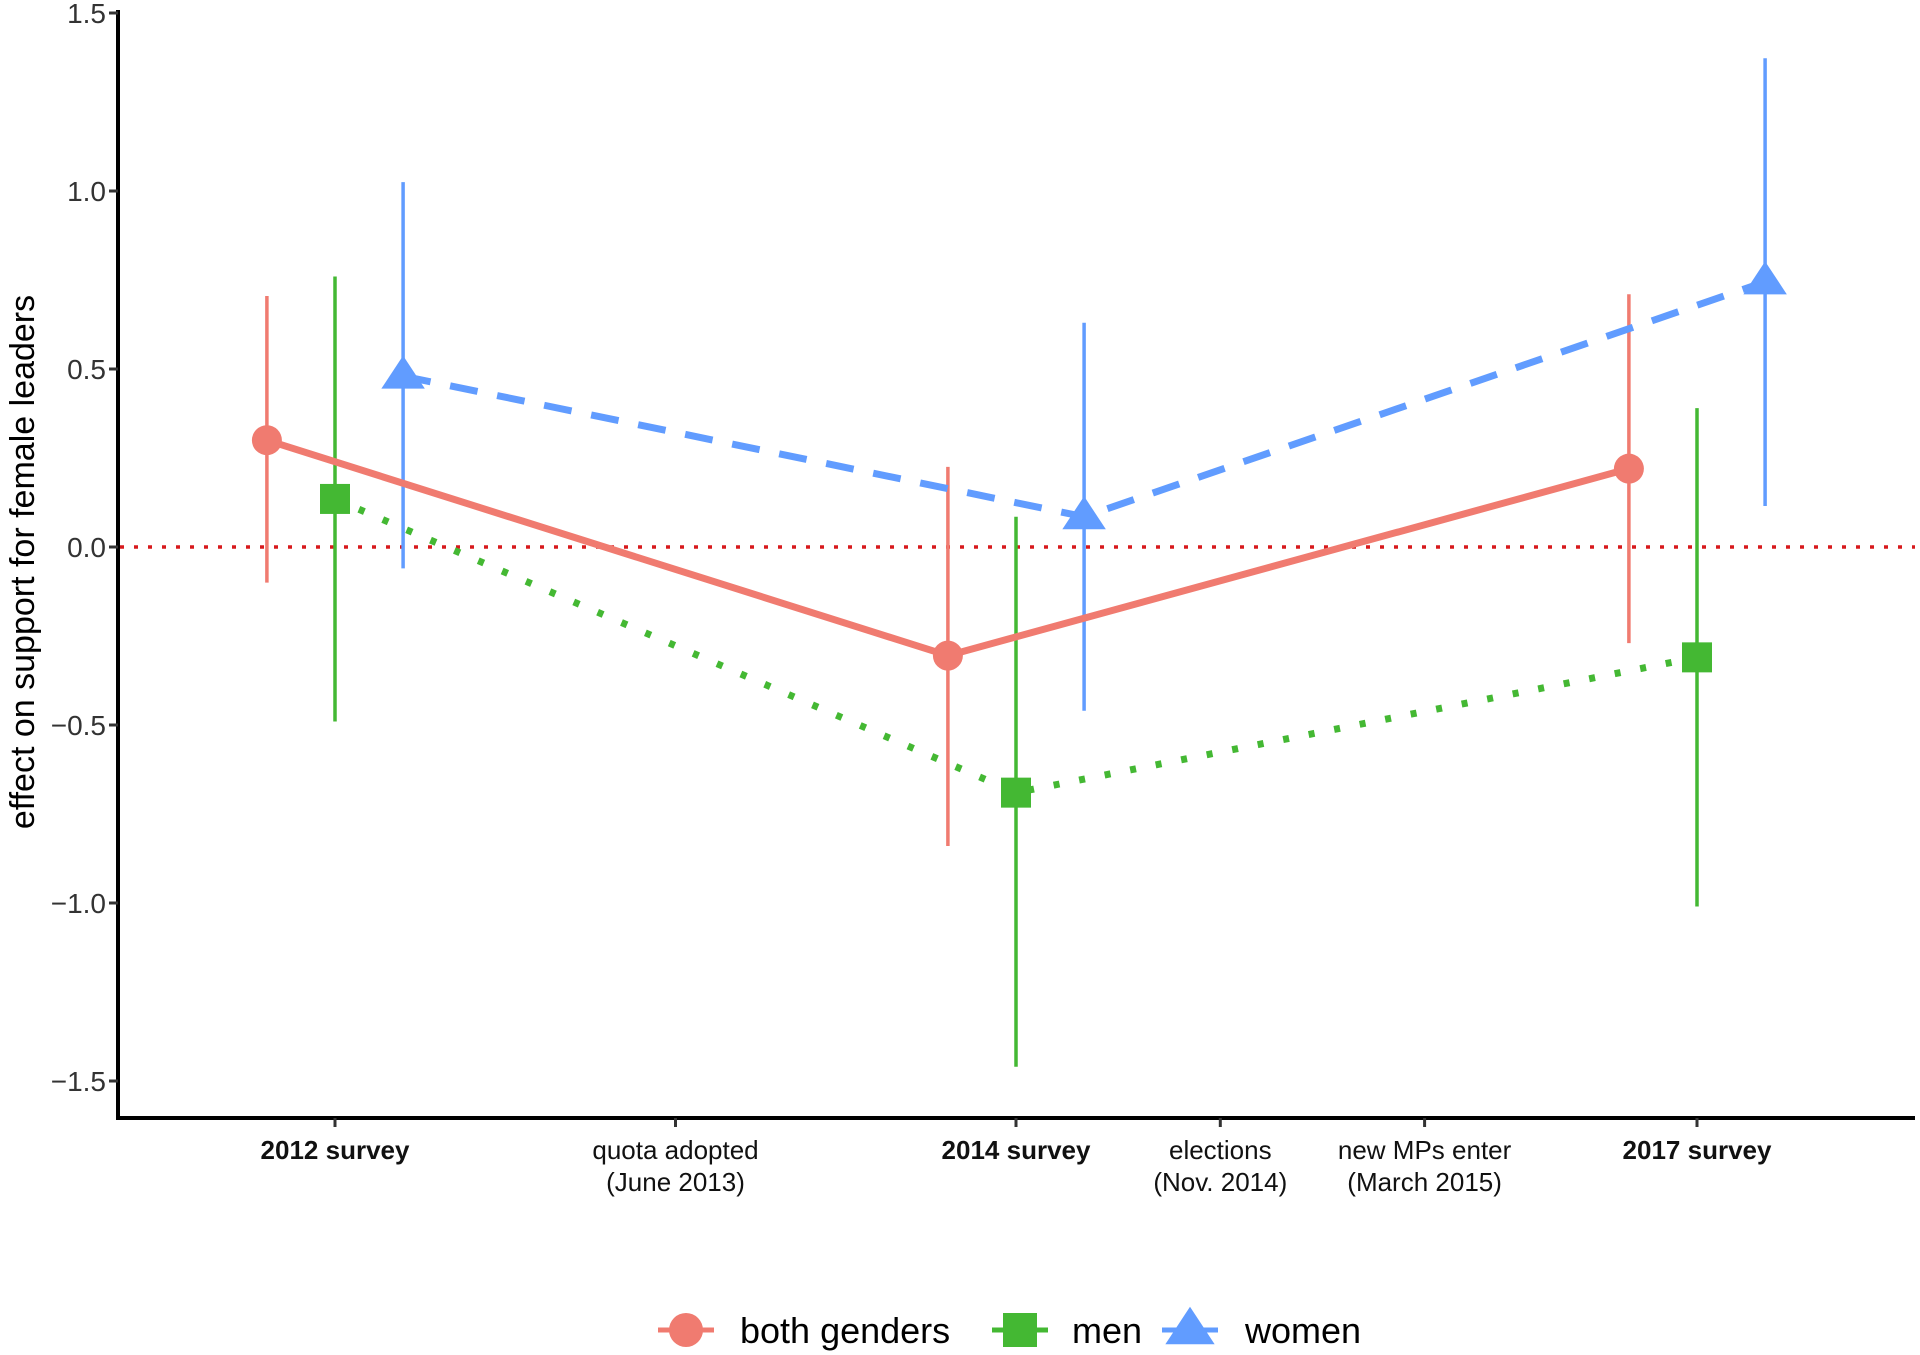 The width and height of the screenshot is (1920, 1355). What do you see at coordinates (1424, 1182) in the screenshot?
I see `x-tick-label: (March 2015)` at bounding box center [1424, 1182].